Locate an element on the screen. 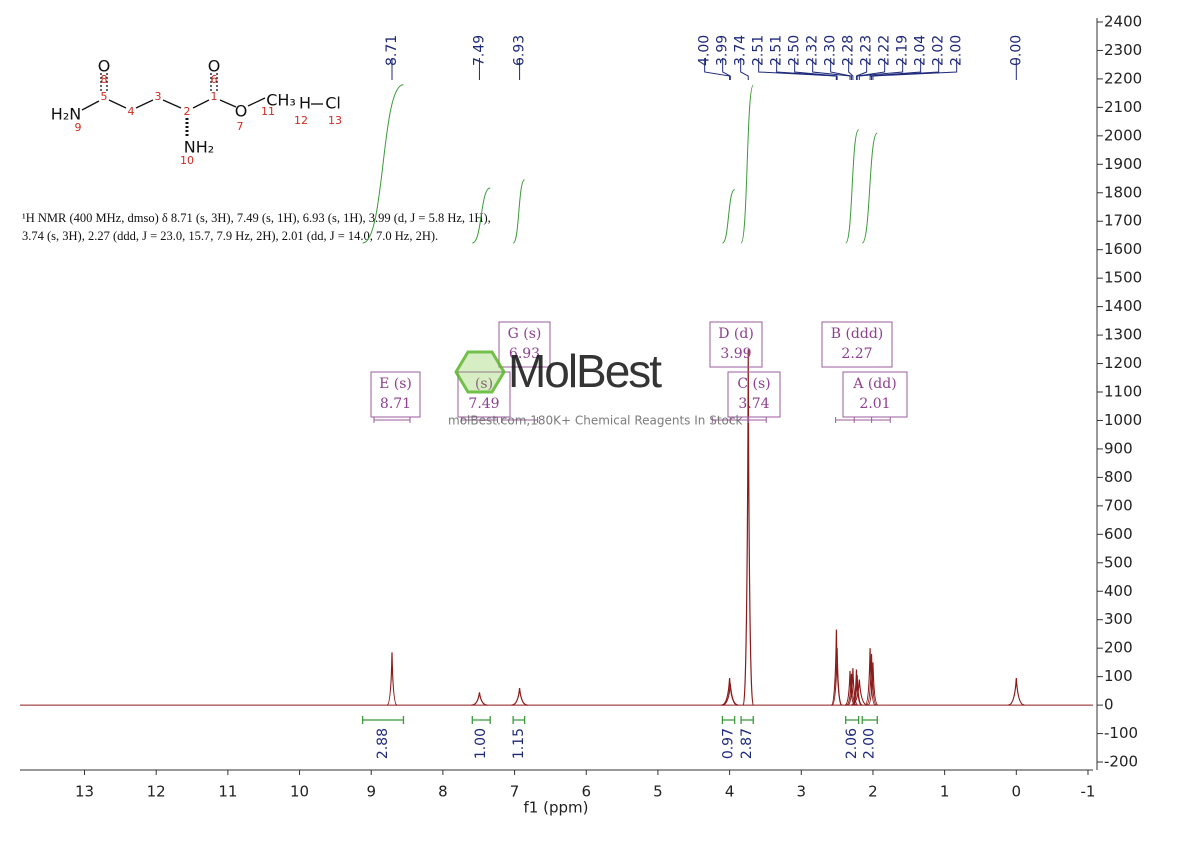 This screenshot has width=1190, height=841. peak-pick-label: 2.28 is located at coordinates (849, 50).